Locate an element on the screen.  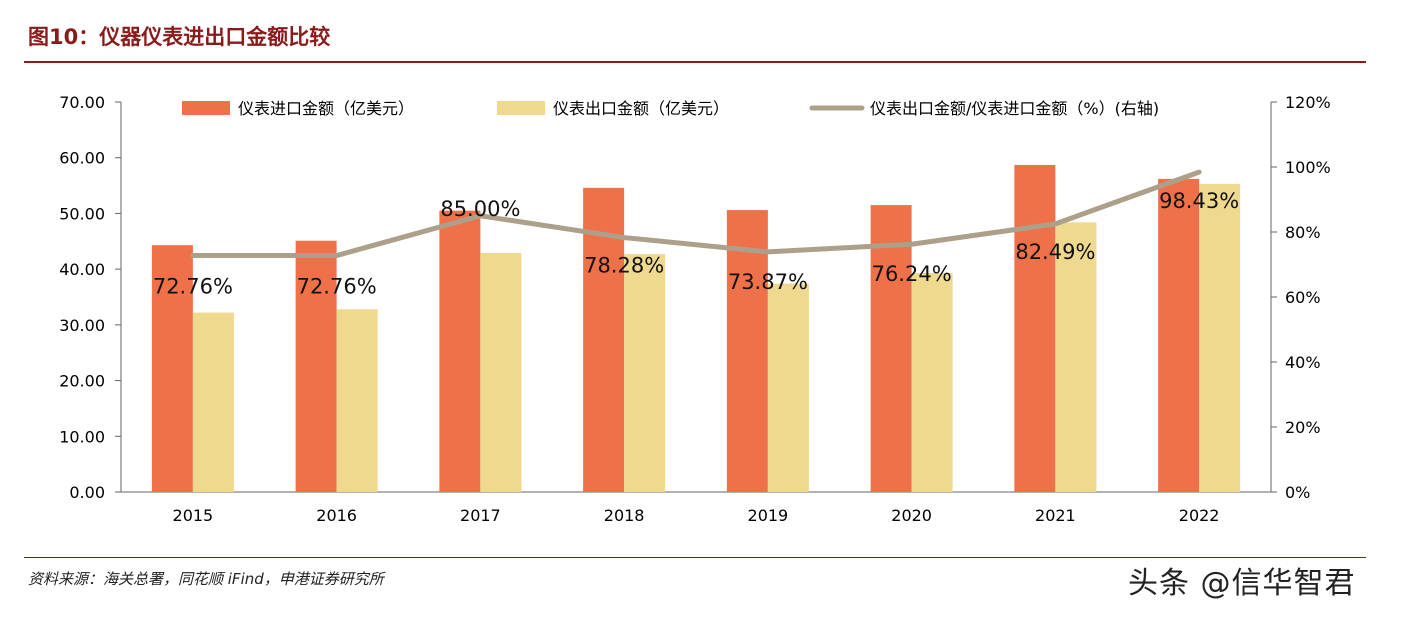
left-tick-label: 50.00 is located at coordinates (82, 213).